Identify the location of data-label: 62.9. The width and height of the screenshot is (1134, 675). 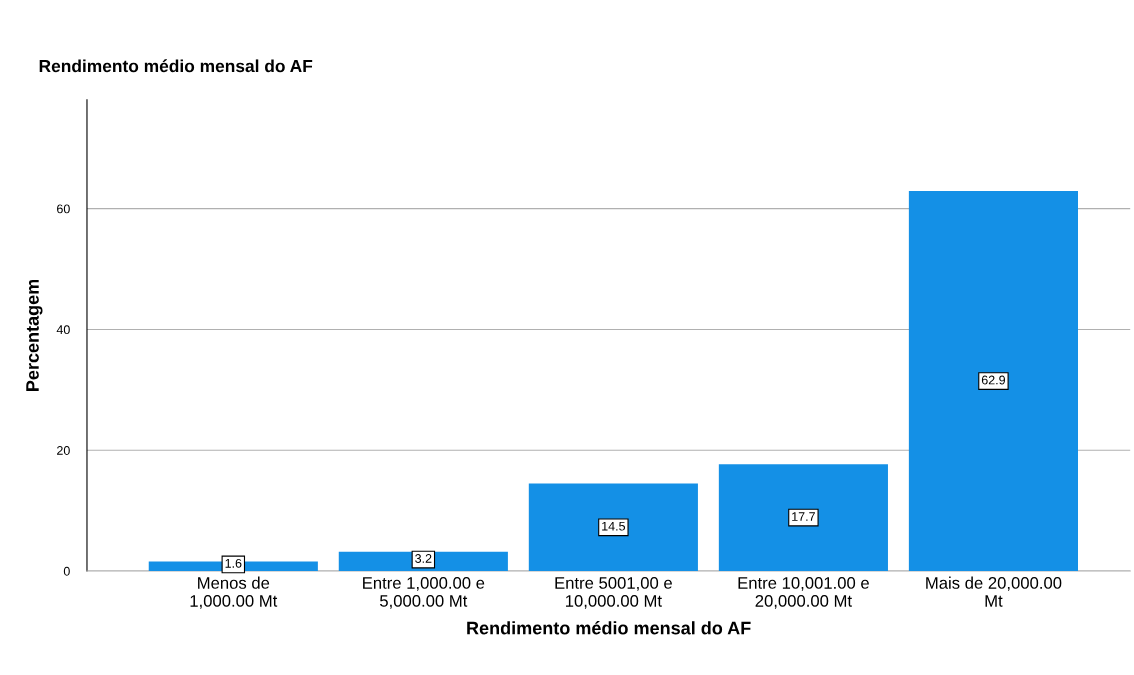
(993, 380).